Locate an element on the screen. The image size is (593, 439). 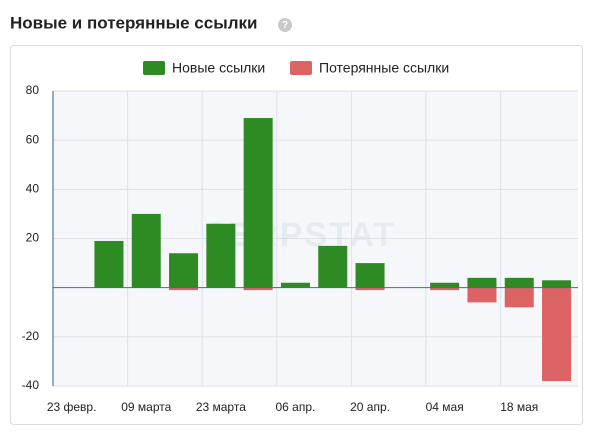
x-tick-label: 20 апр. is located at coordinates (370, 407).